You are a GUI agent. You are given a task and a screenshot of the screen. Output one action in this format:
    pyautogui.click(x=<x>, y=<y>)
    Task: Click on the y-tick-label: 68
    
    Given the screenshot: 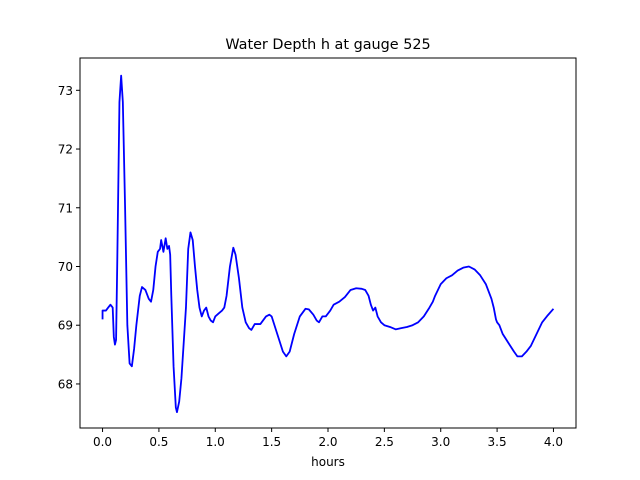 What is the action you would take?
    pyautogui.click(x=65, y=384)
    